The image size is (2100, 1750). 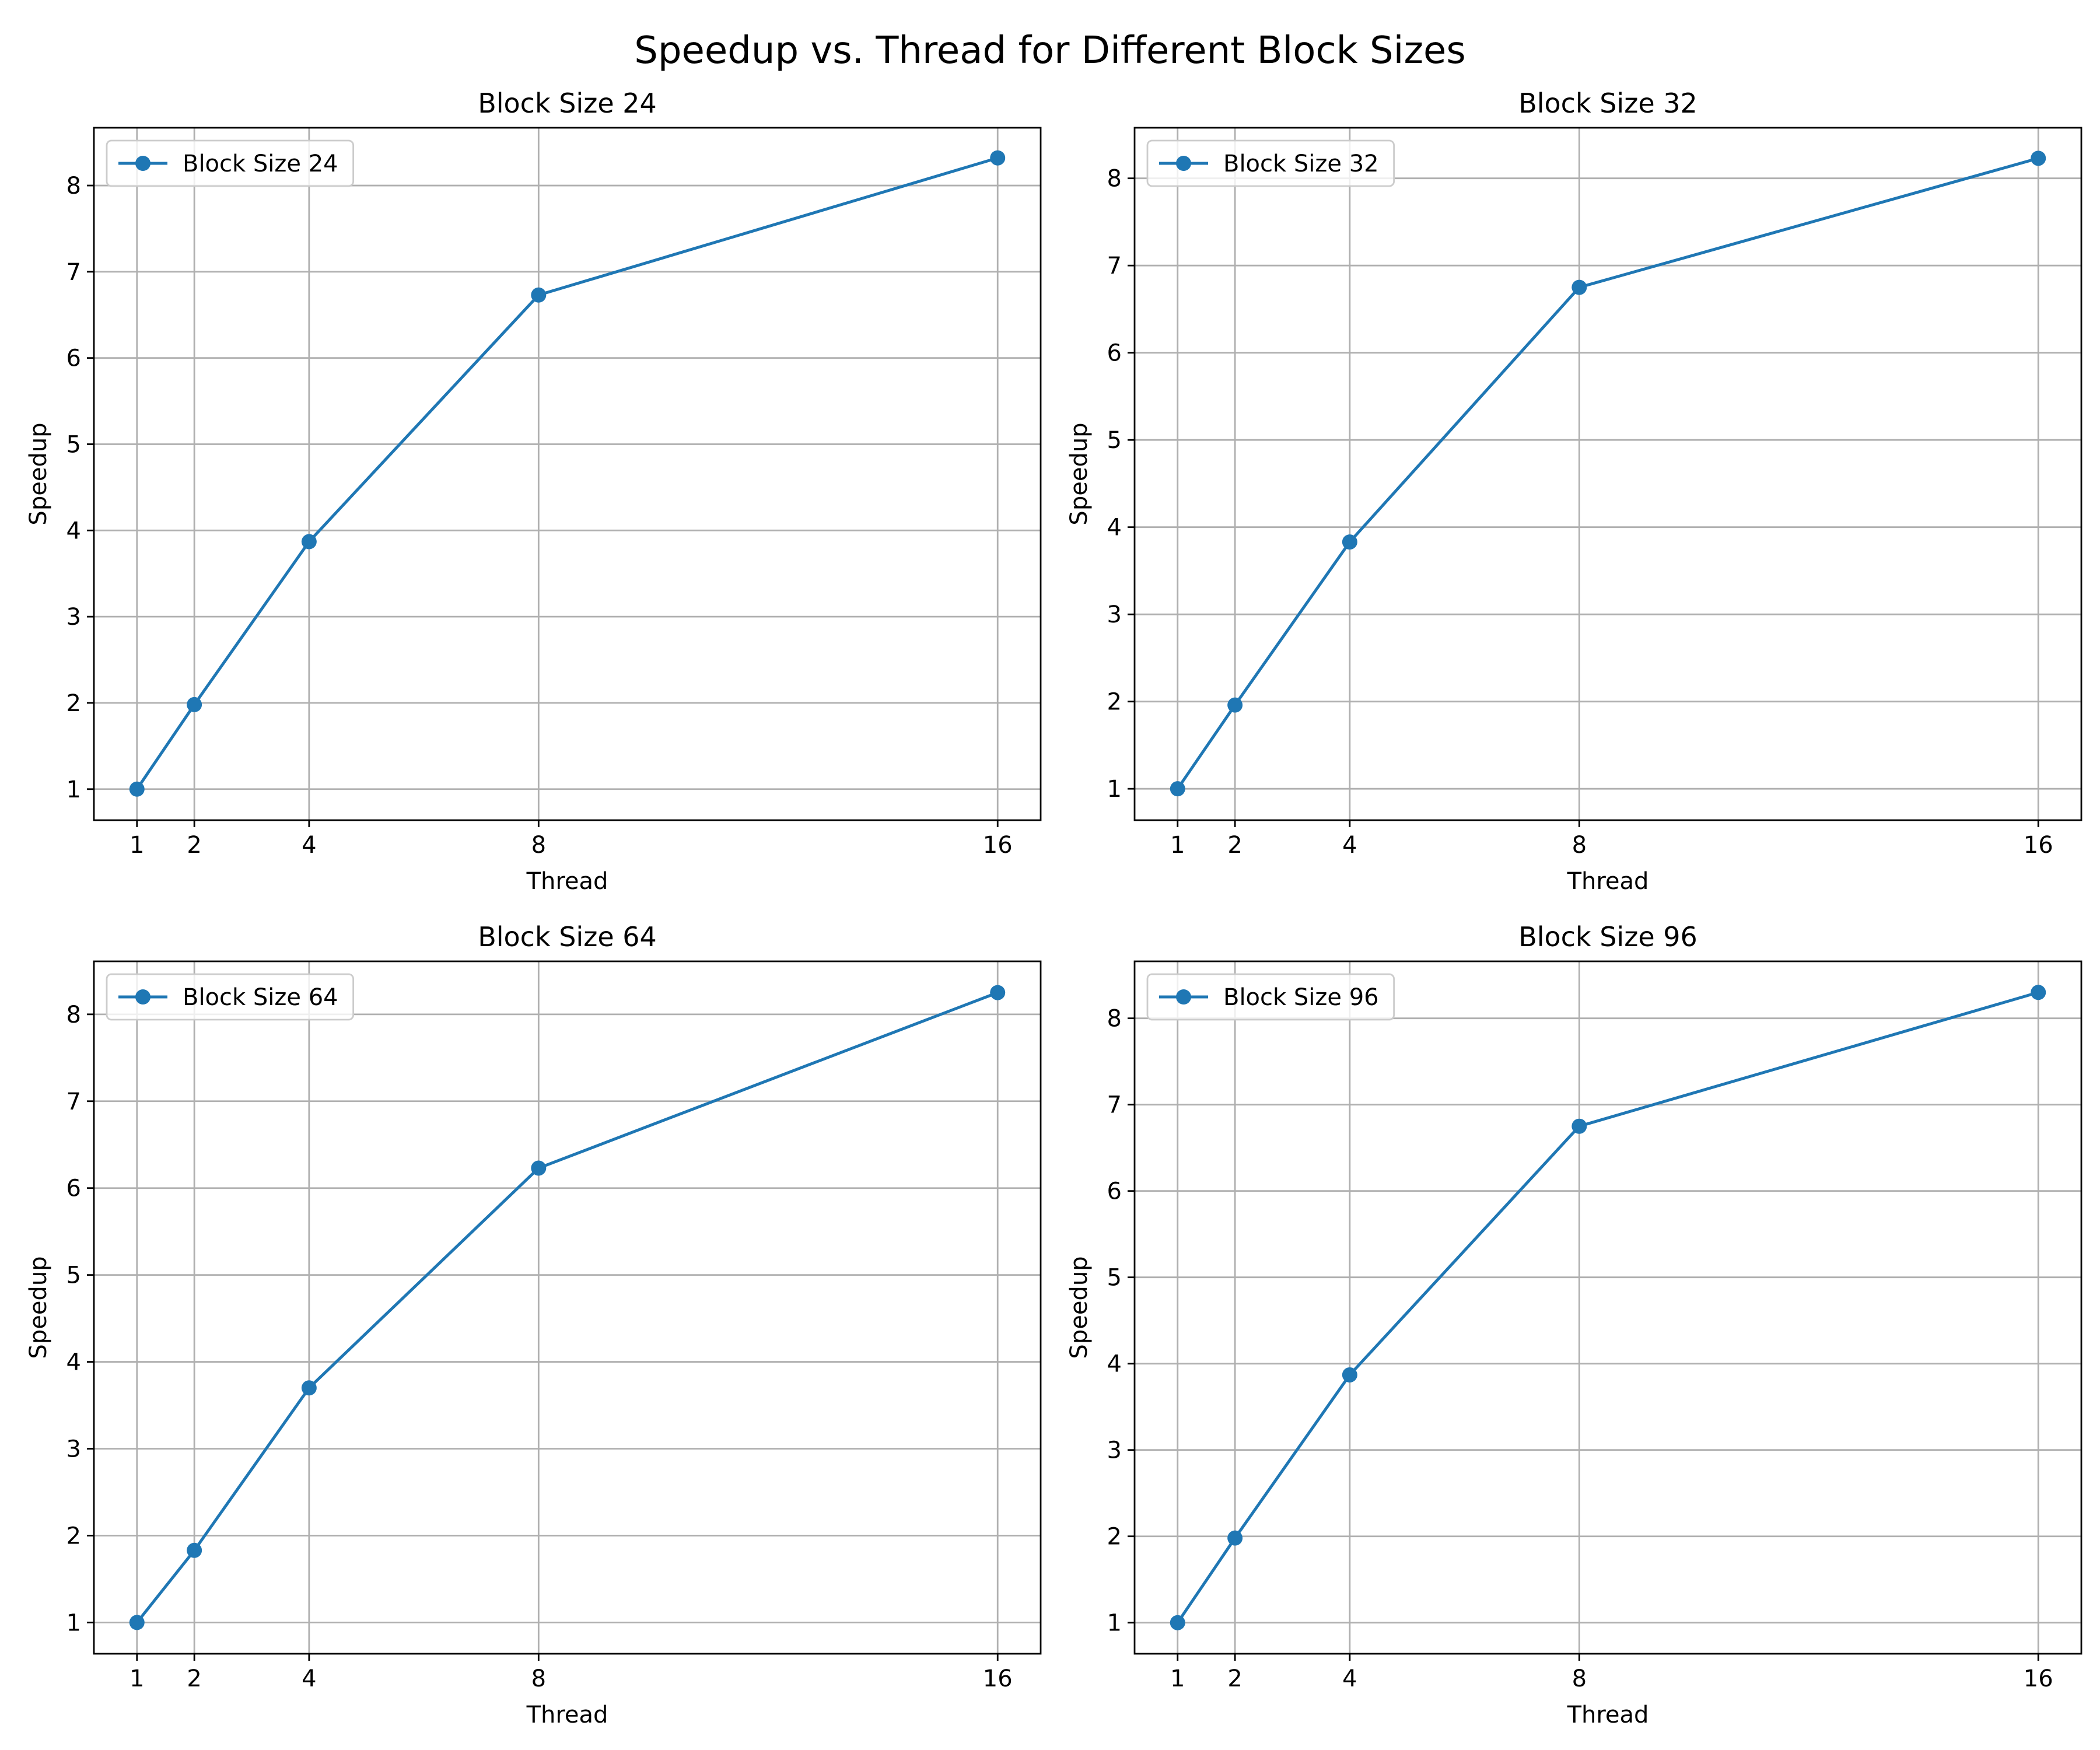 I want to click on legend-label: Block Size 32, so click(x=1301, y=163).